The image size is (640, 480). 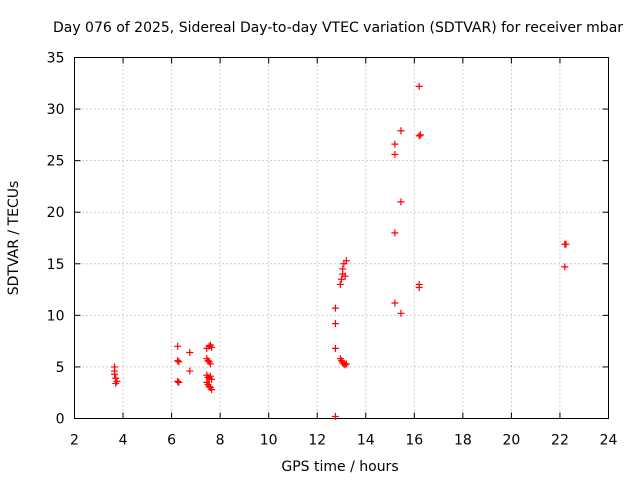 What do you see at coordinates (56, 316) in the screenshot?
I see `y-tick-label: 10` at bounding box center [56, 316].